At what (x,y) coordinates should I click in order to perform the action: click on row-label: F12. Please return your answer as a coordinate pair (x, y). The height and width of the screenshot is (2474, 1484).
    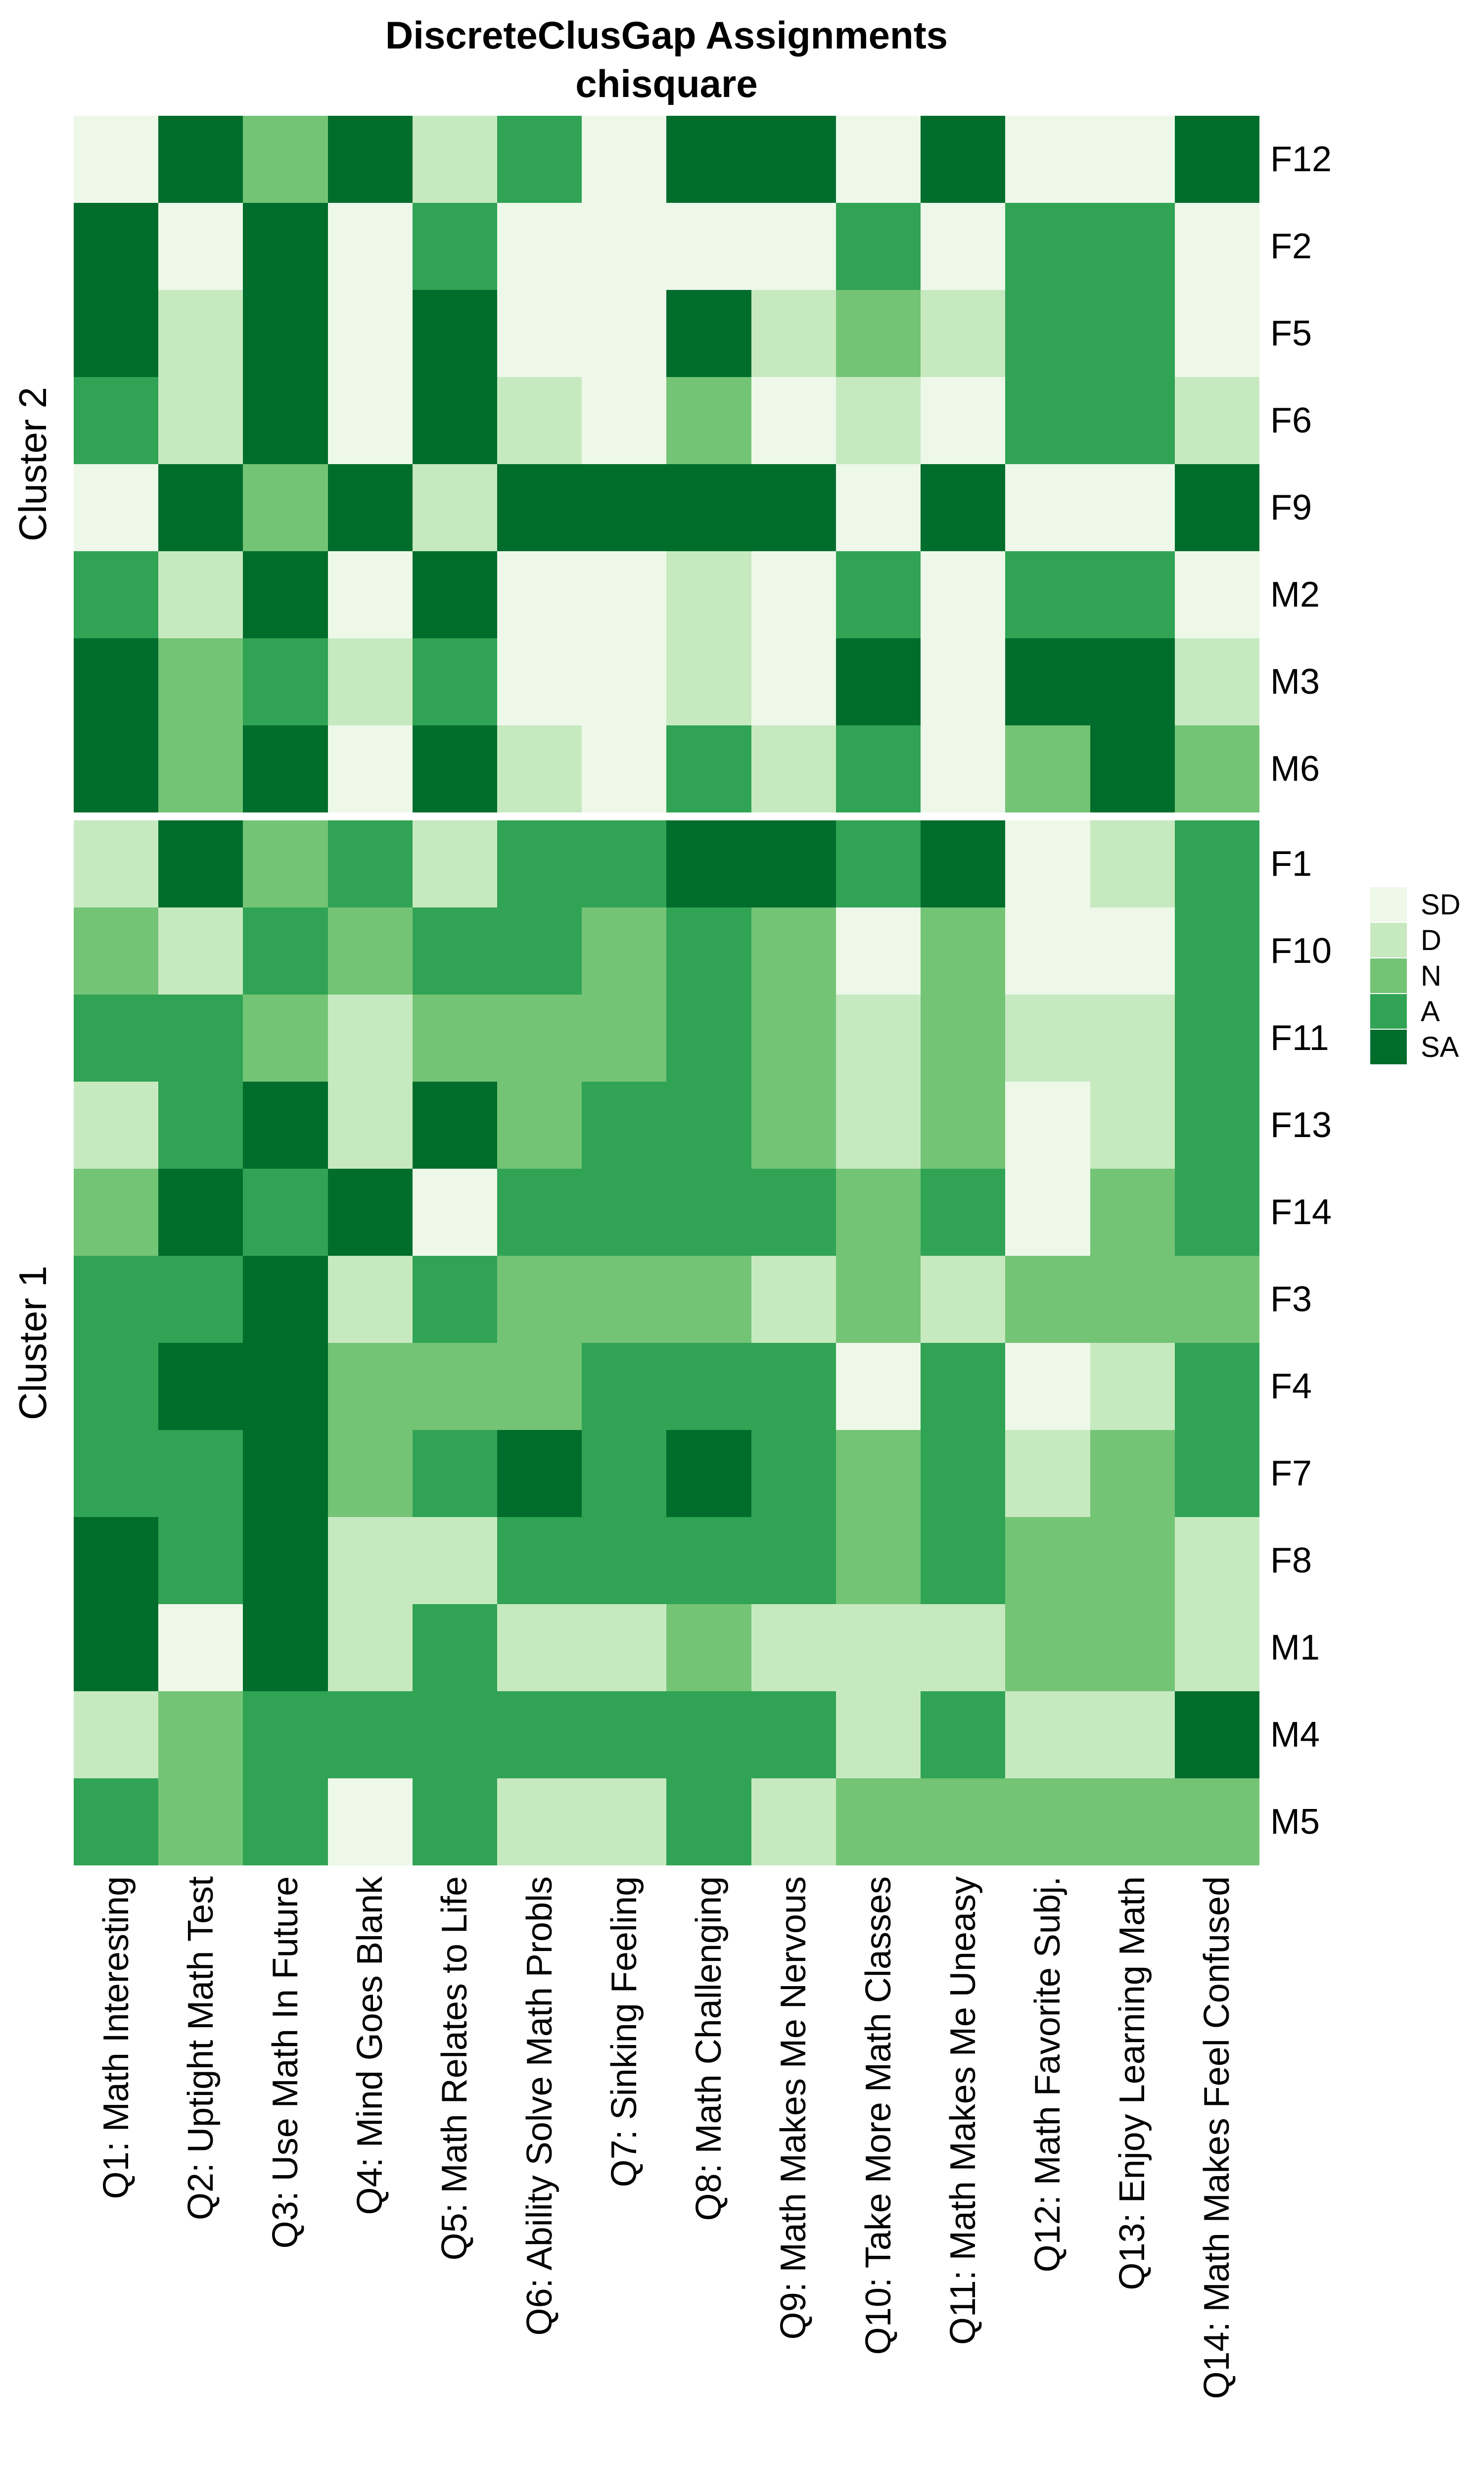
    Looking at the image, I should click on (1301, 159).